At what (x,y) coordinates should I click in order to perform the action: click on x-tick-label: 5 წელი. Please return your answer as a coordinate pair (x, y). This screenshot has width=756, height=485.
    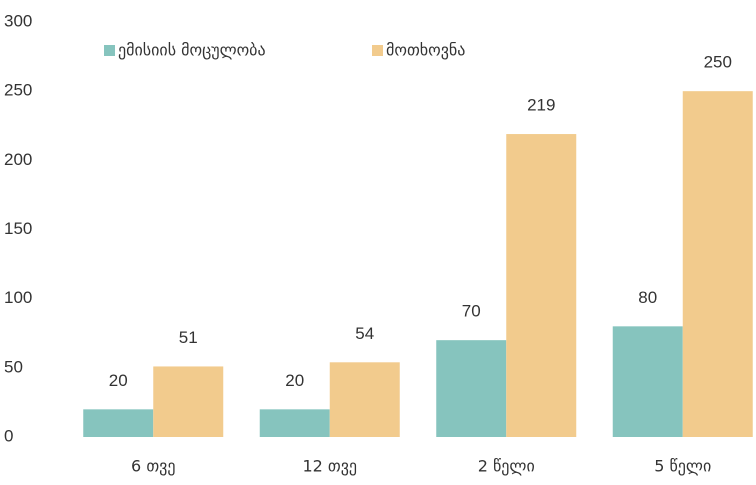
    Looking at the image, I should click on (682, 466).